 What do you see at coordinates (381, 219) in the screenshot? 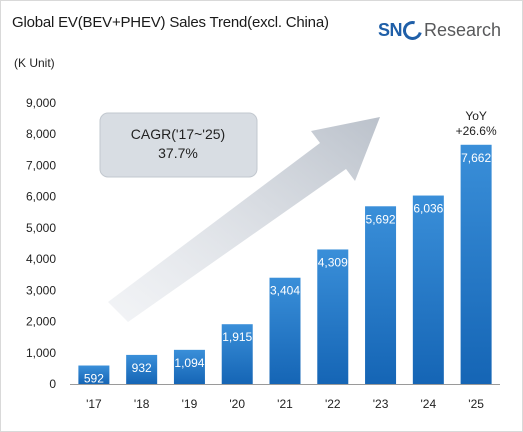
I see `bar-value-label: 5,692` at bounding box center [381, 219].